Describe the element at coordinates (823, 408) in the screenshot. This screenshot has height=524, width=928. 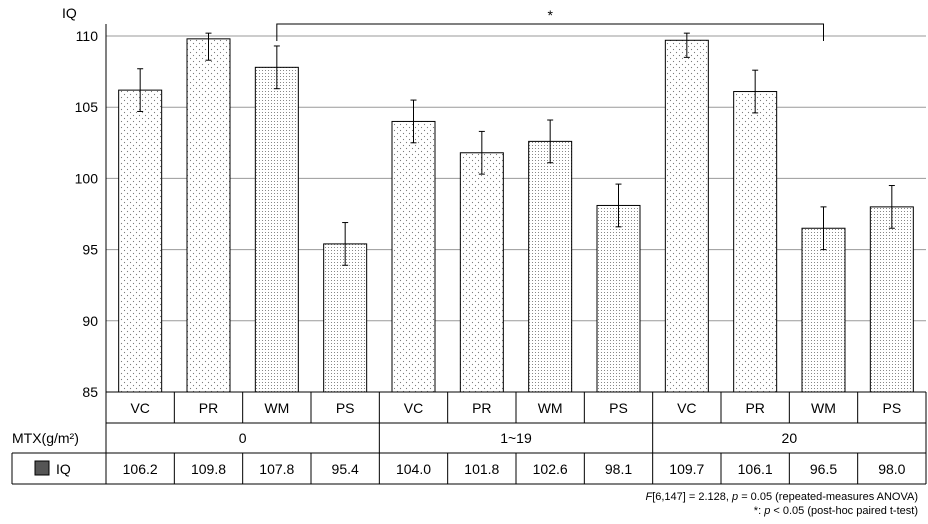
I see `category-label-wm-10: WM` at that location.